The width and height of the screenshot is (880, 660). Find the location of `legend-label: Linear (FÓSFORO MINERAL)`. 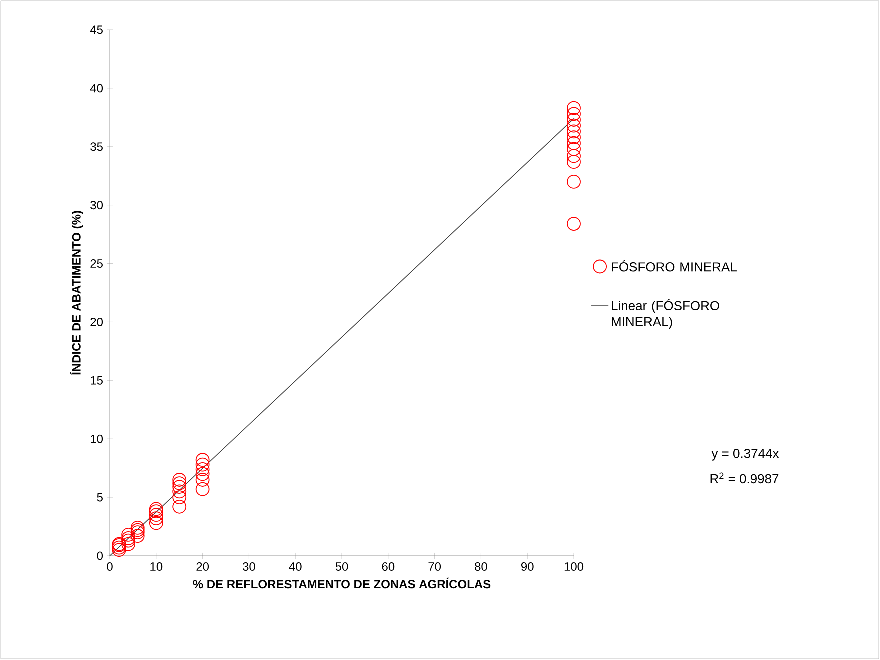

legend-label: Linear (FÓSFORO MINERAL) is located at coordinates (666, 314).